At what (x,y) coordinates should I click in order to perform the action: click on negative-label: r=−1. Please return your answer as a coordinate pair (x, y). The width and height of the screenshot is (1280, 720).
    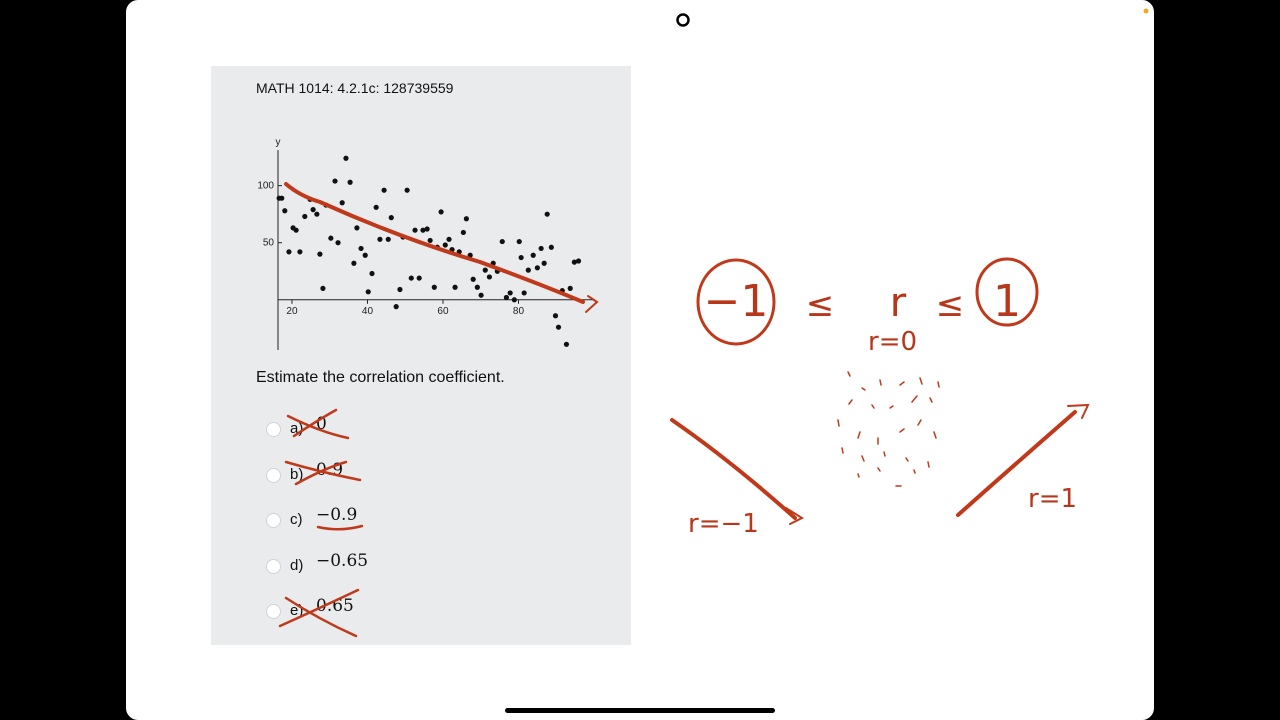
    Looking at the image, I should click on (723, 524).